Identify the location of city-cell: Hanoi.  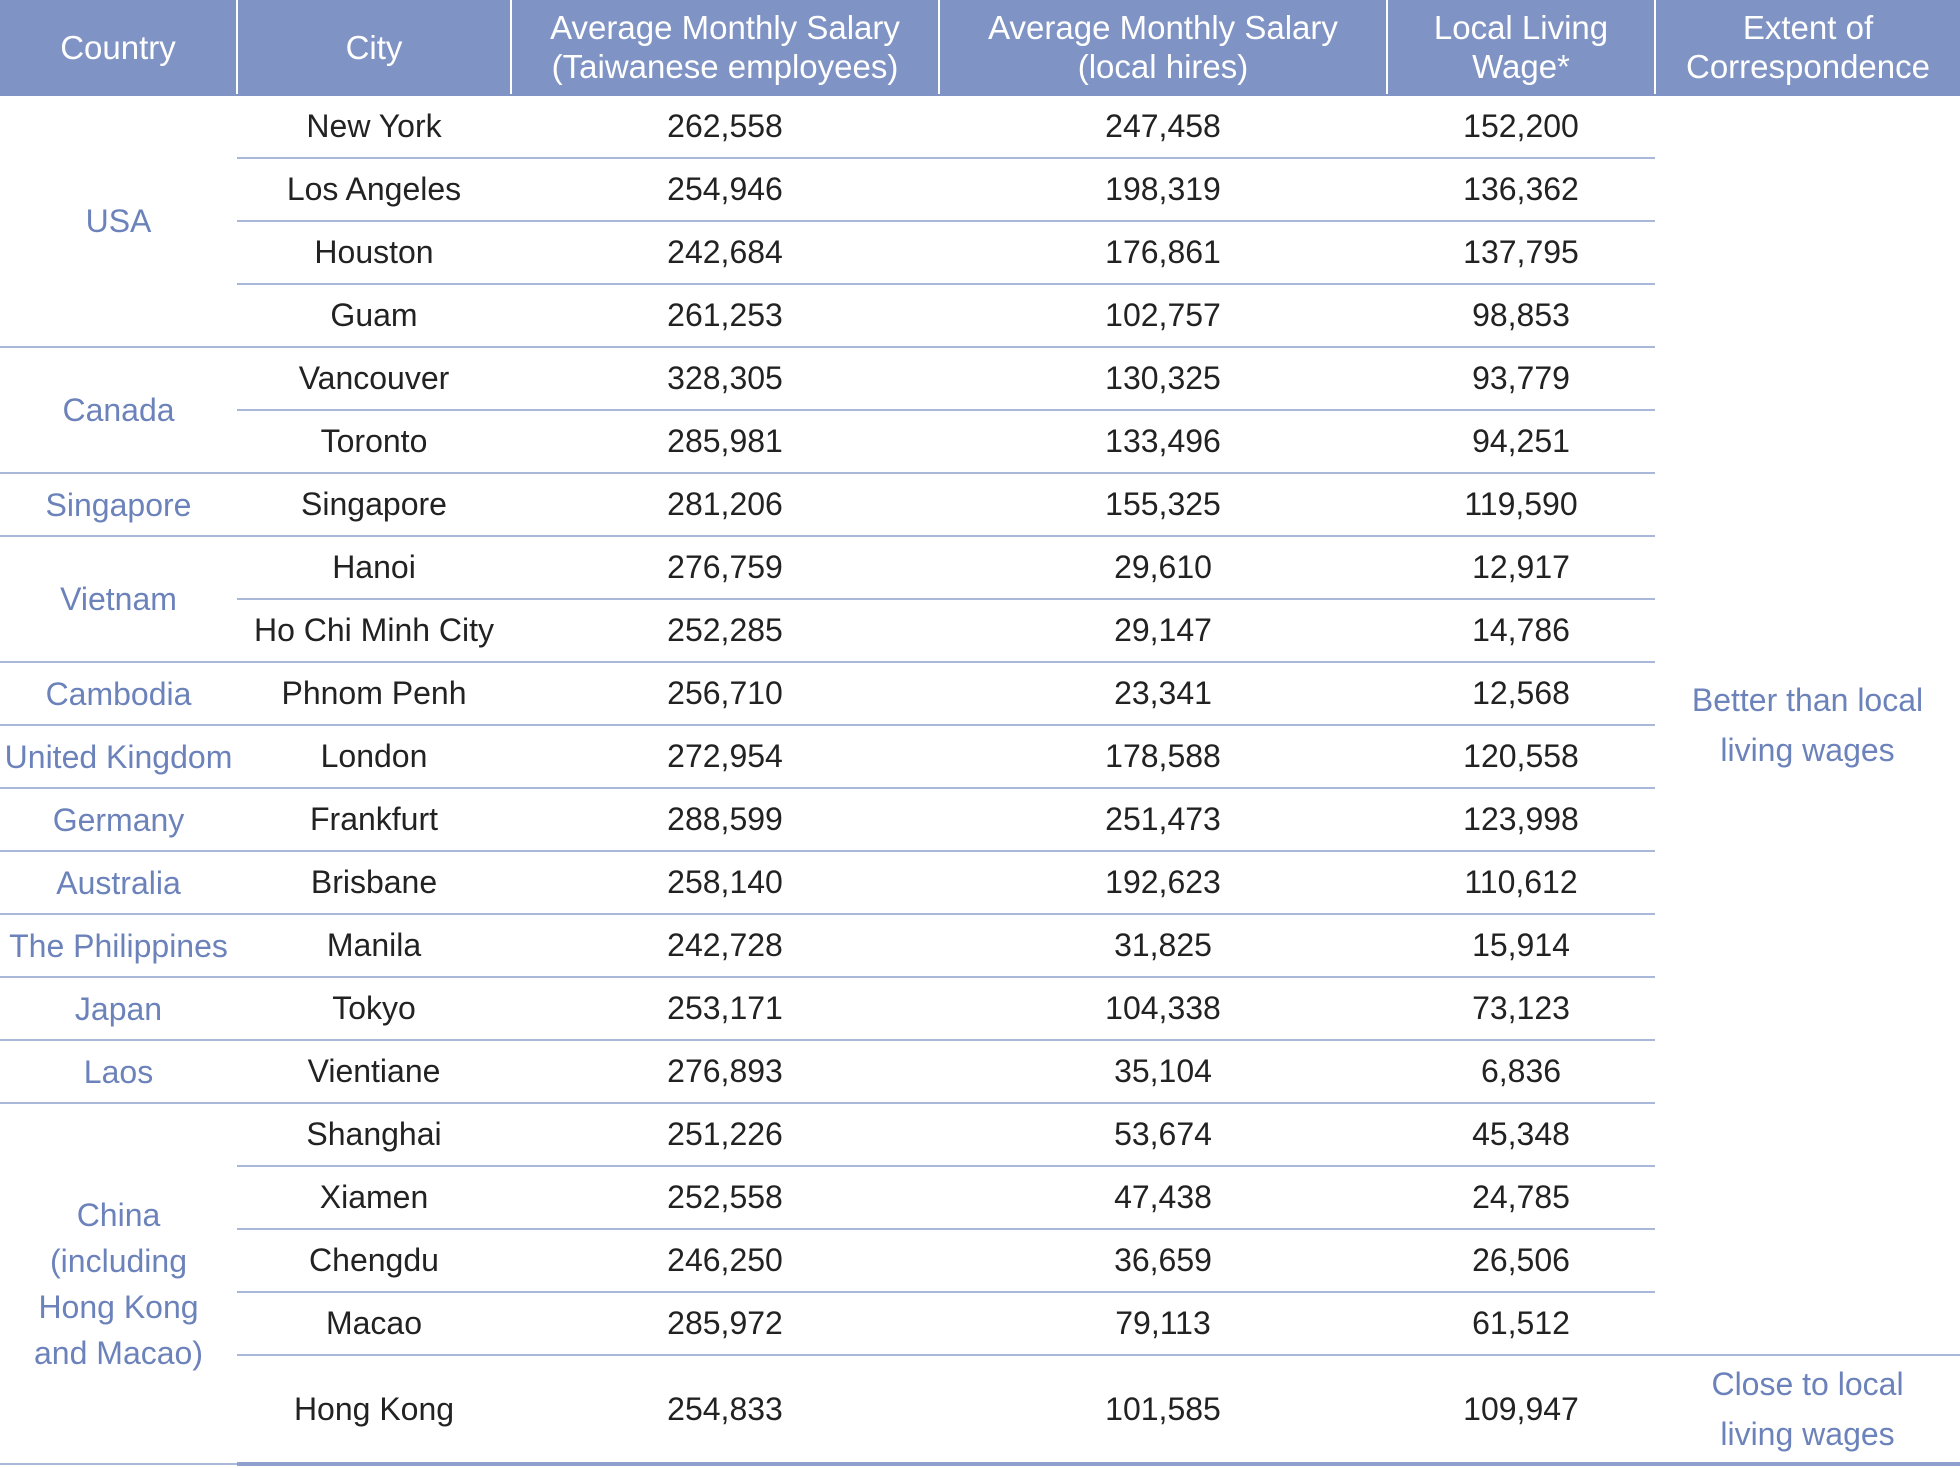
(374, 568).